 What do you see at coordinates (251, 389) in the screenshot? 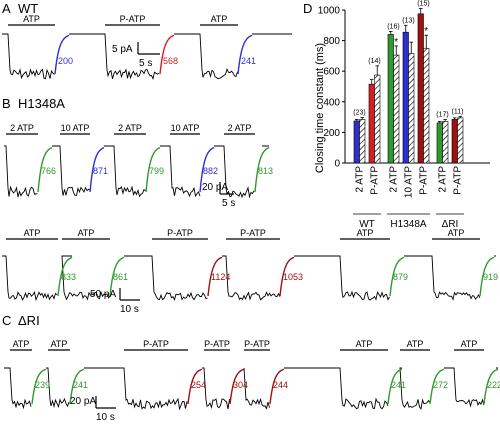
I see `trace-c` at bounding box center [251, 389].